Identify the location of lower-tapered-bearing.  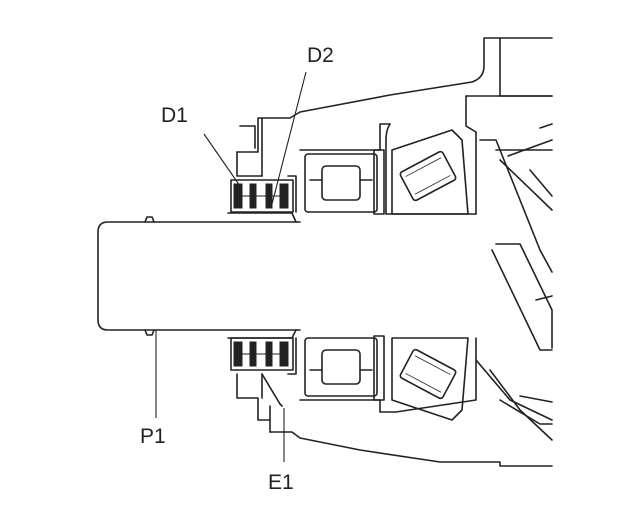
(430, 379).